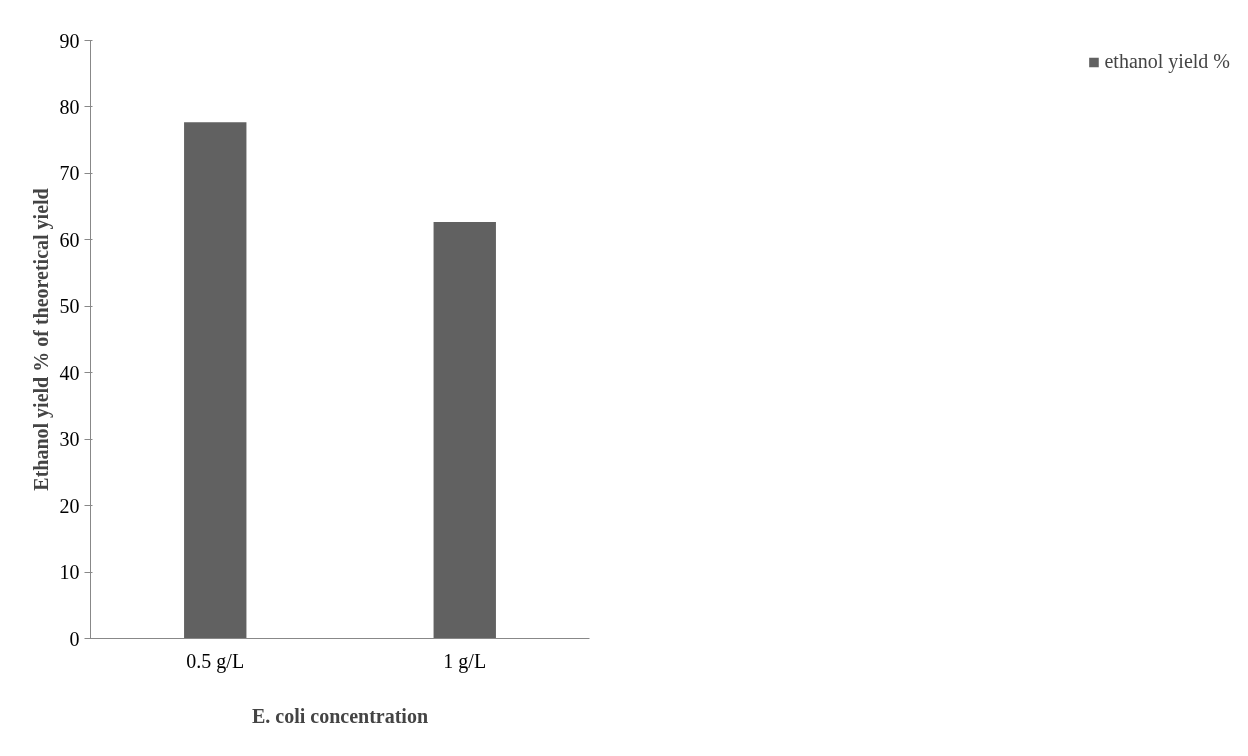 The width and height of the screenshot is (1248, 756). I want to click on y-tick-label: 0, so click(74, 638).